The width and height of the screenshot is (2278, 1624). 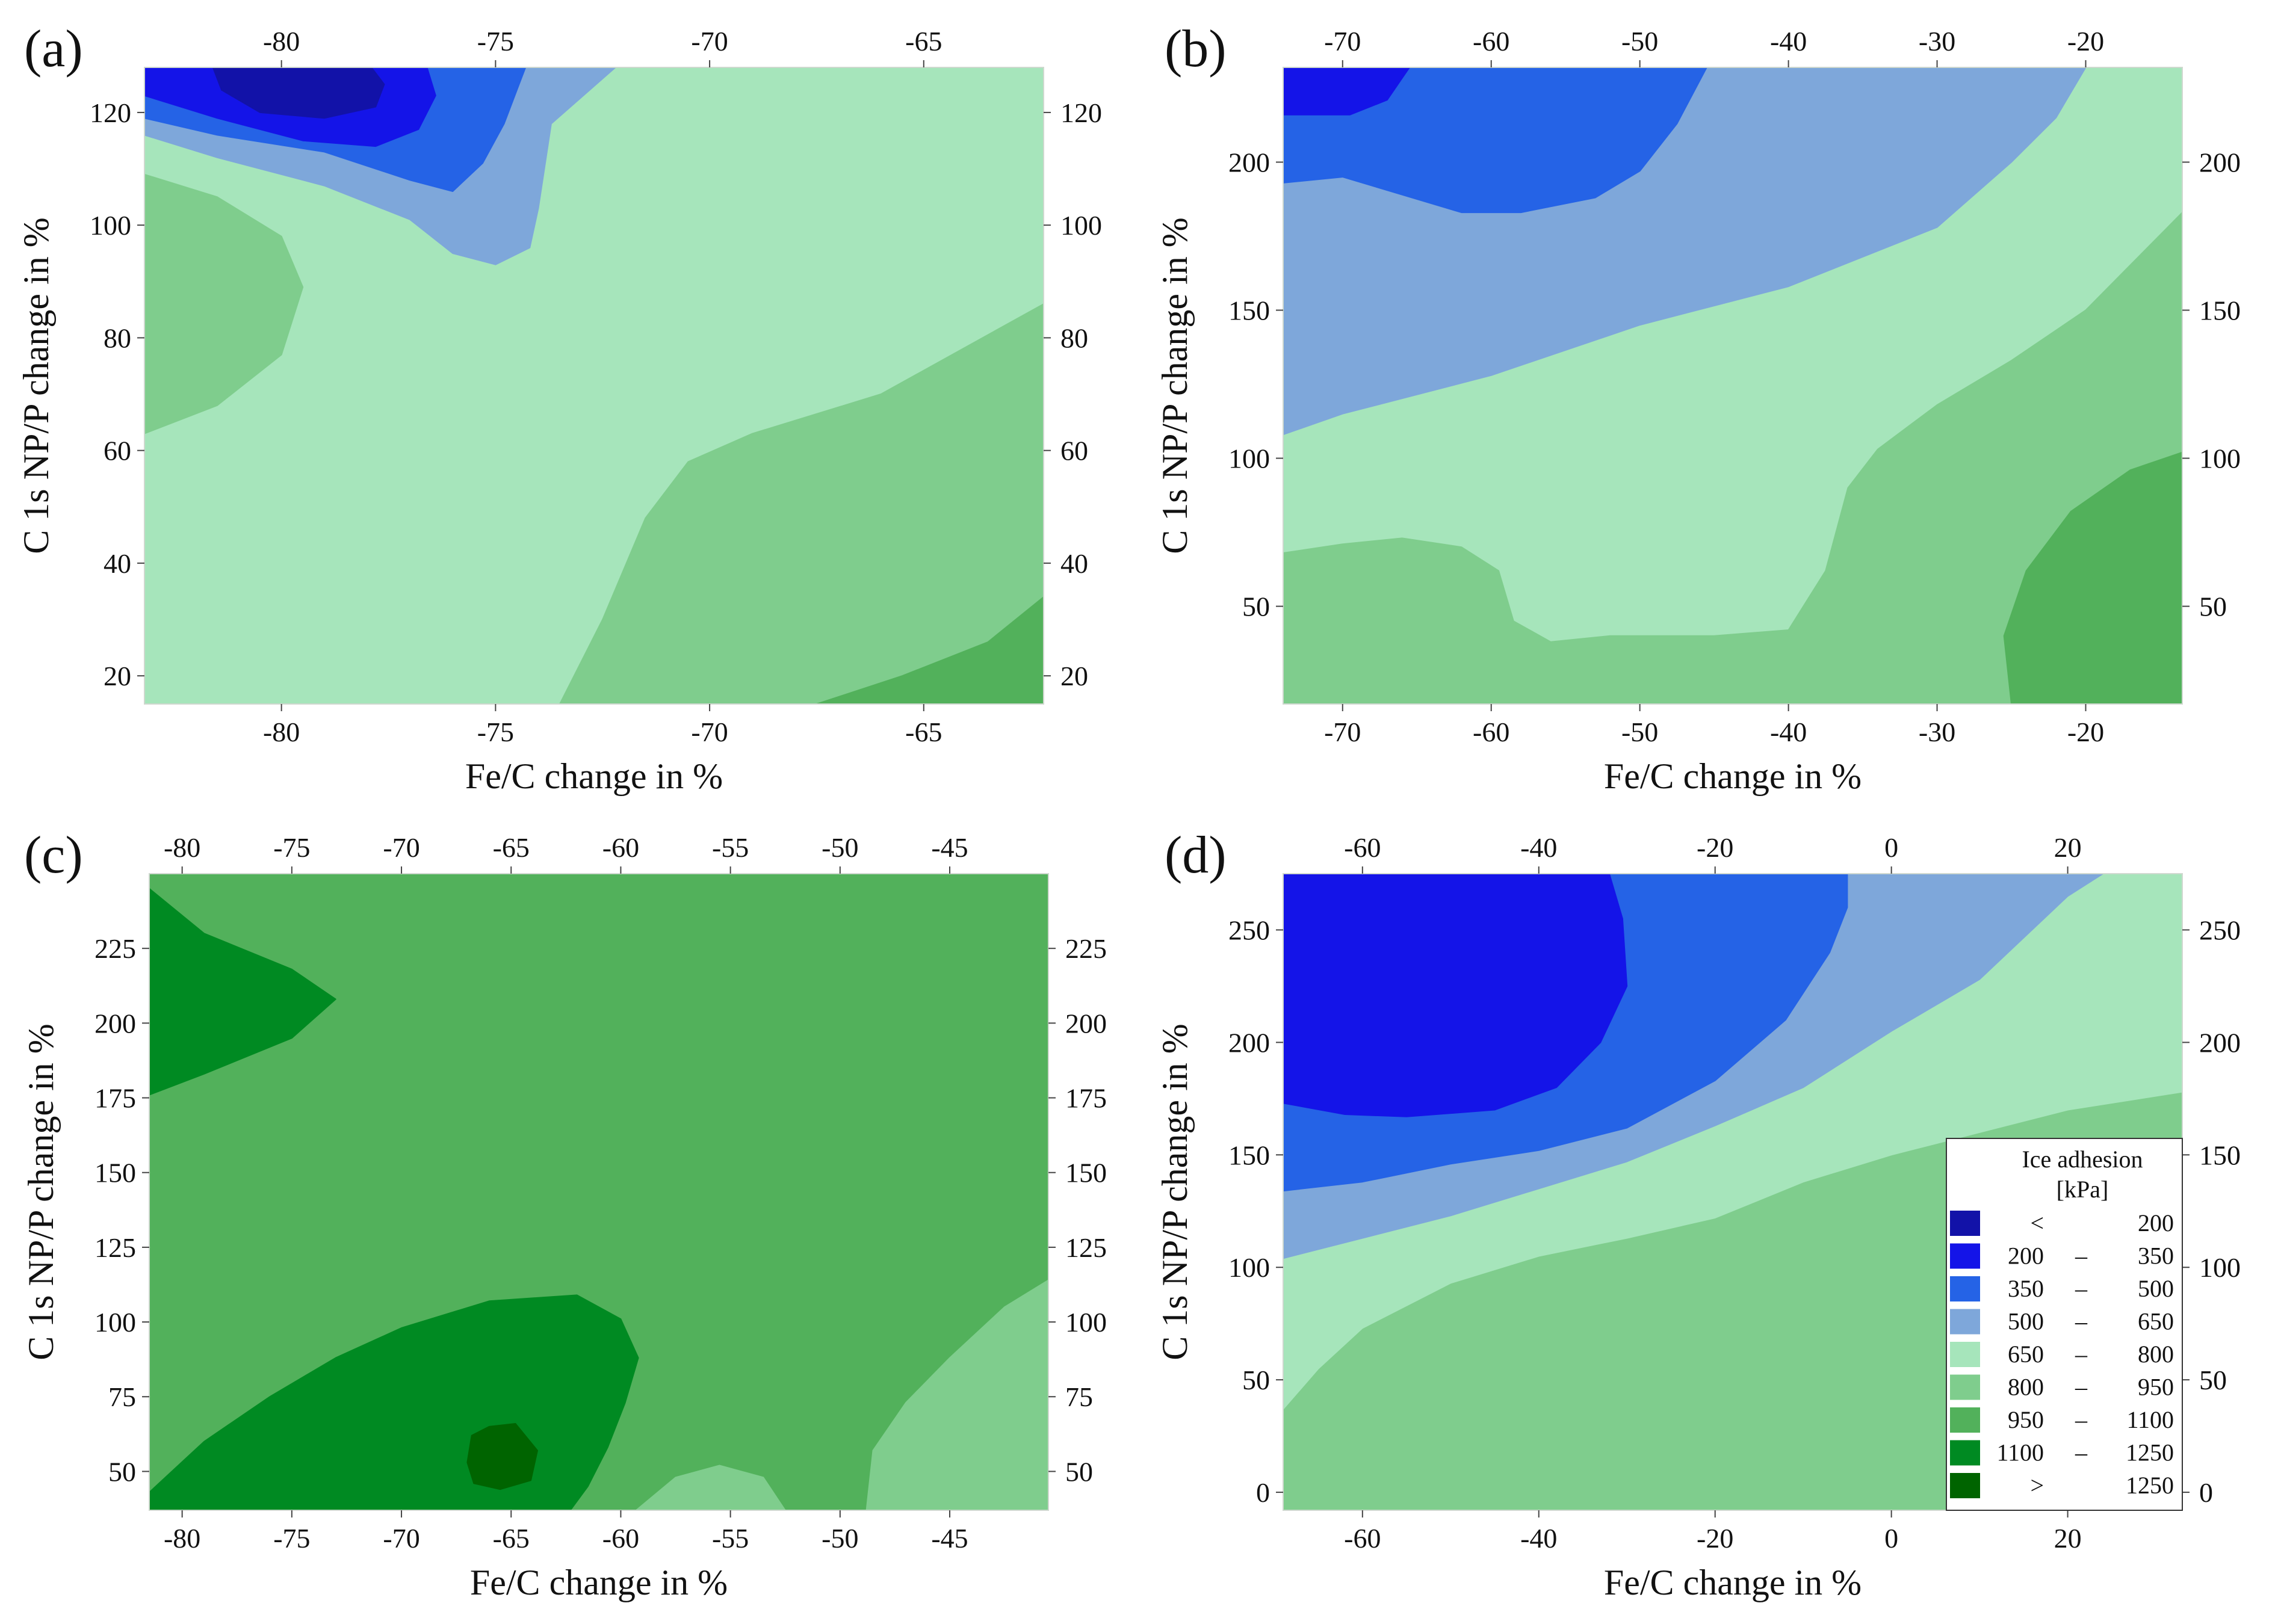 What do you see at coordinates (1074, 338) in the screenshot?
I see `y-tick-label-right: 80` at bounding box center [1074, 338].